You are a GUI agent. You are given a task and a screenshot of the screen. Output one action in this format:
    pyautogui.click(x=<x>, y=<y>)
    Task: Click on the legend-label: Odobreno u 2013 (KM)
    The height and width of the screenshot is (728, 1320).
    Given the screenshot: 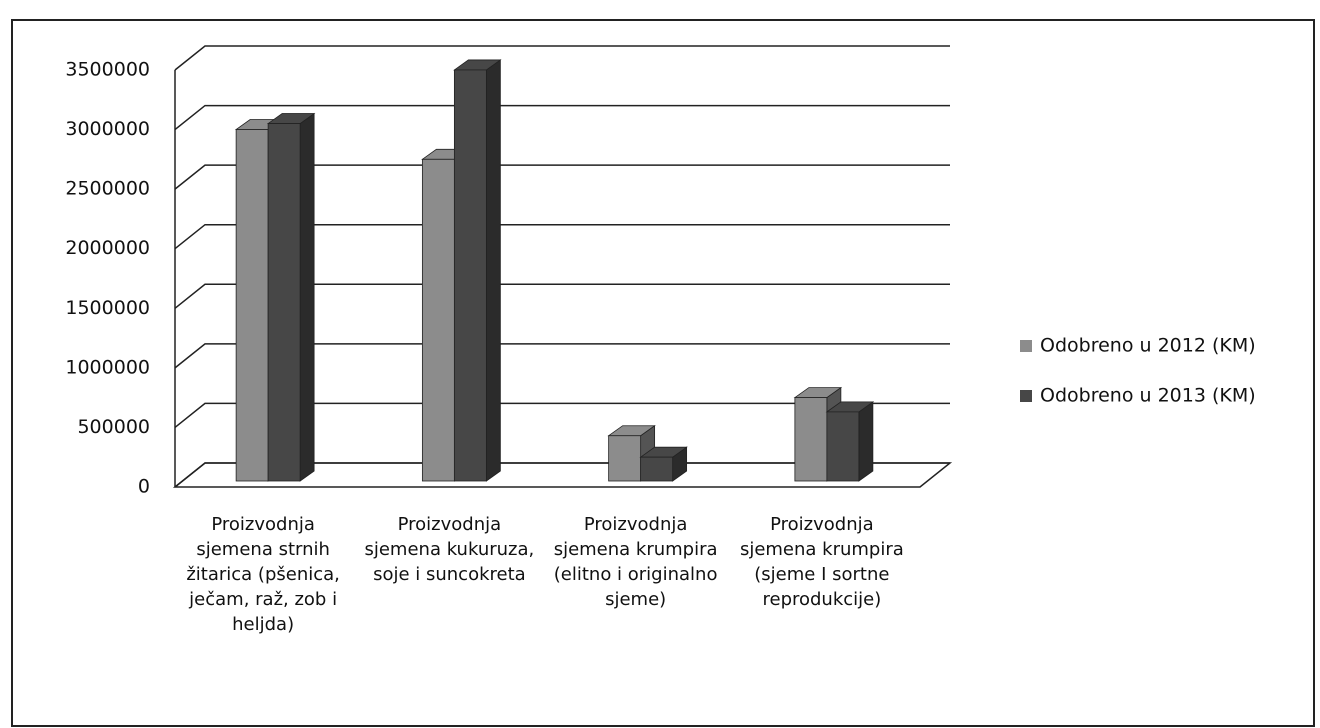 What is the action you would take?
    pyautogui.click(x=1148, y=396)
    